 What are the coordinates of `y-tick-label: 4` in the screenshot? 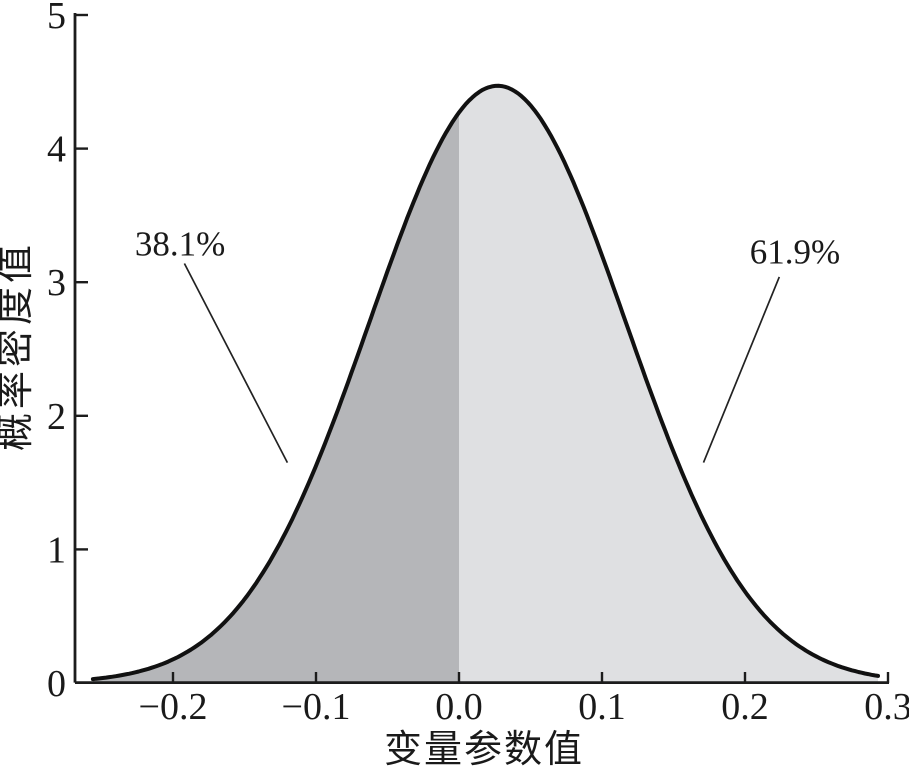 It's located at (56, 150).